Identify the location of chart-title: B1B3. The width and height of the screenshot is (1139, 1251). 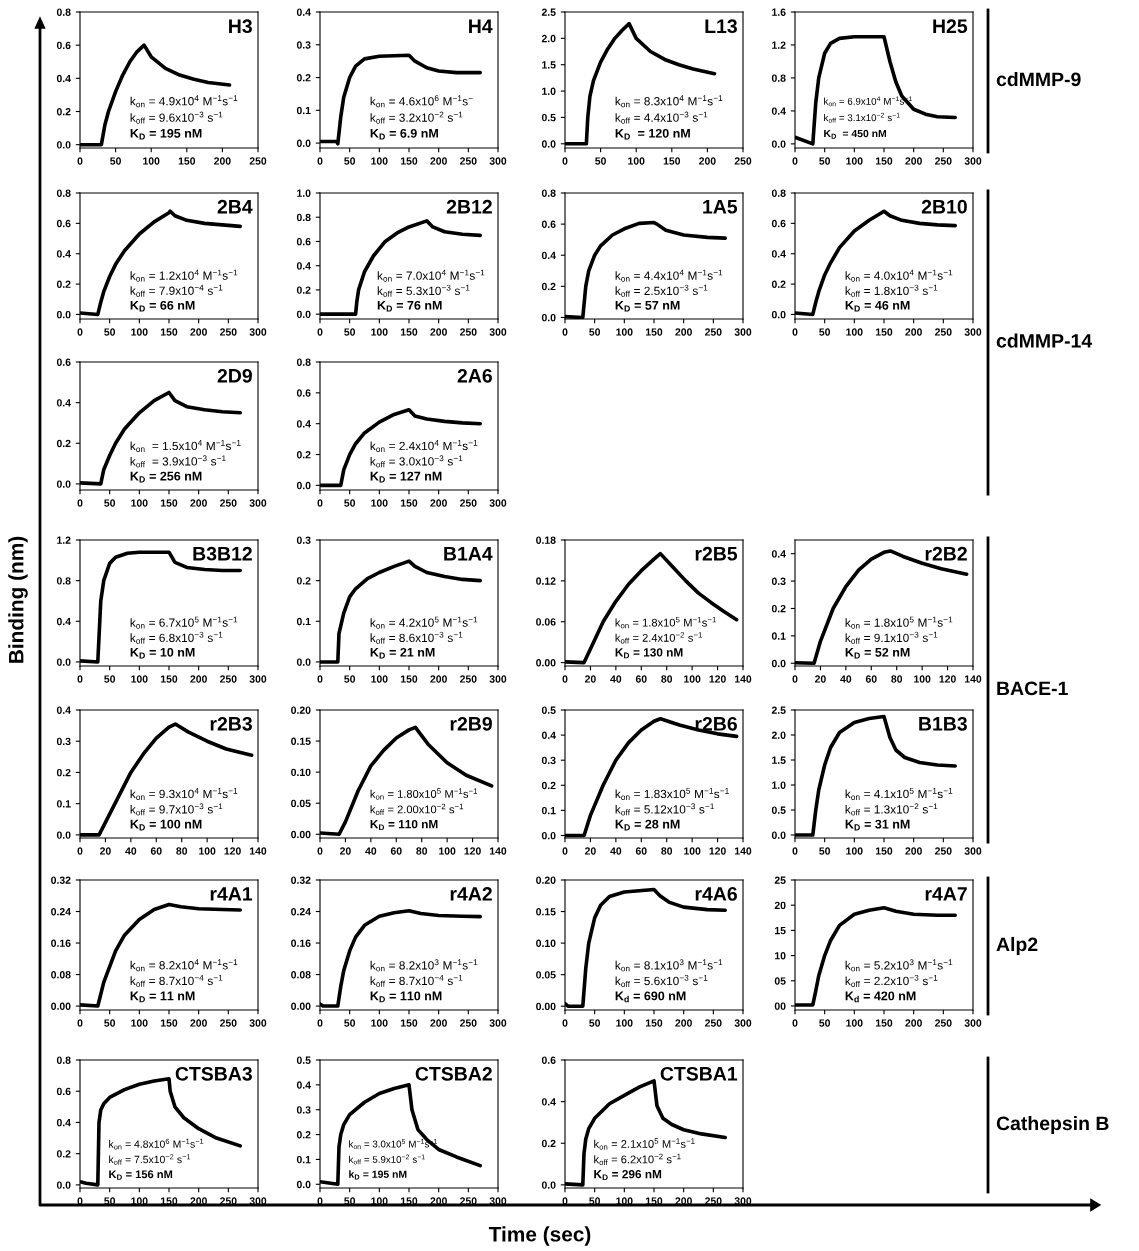
(943, 723).